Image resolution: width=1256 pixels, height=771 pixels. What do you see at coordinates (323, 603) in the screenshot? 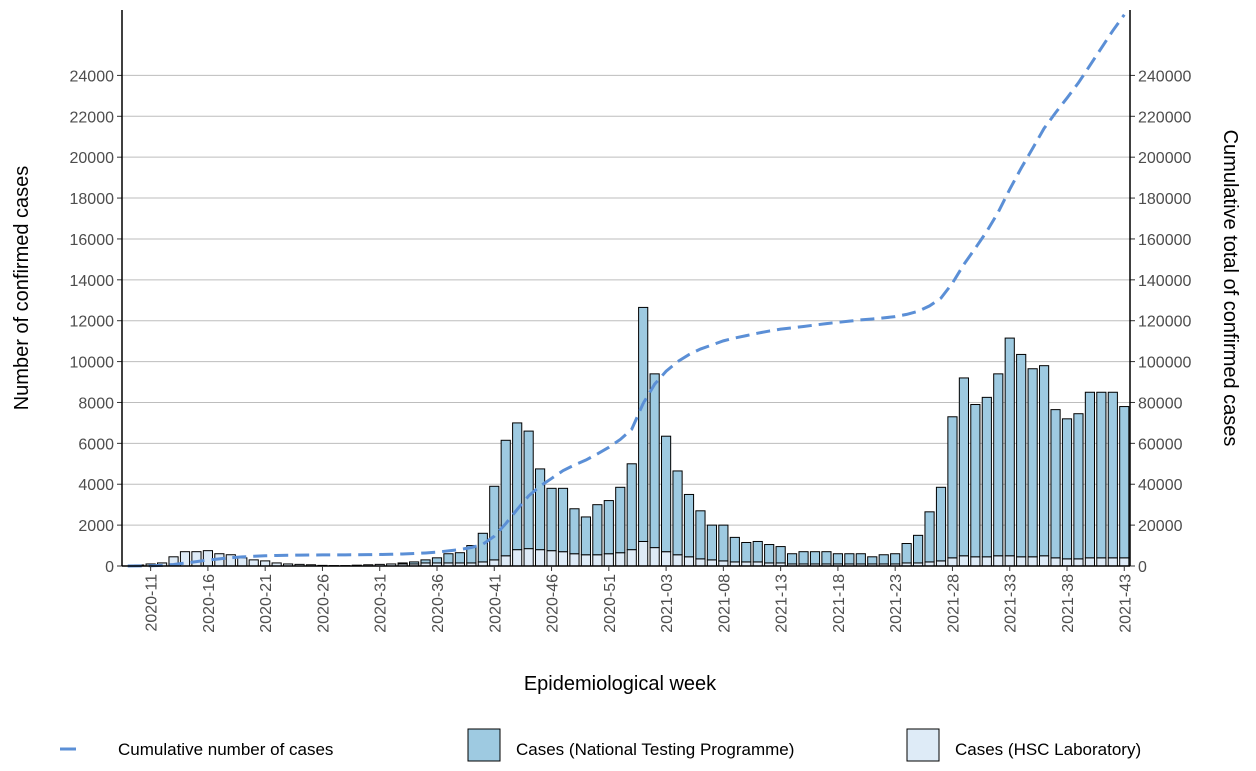
I see `x-tick-label: 2020-26` at bounding box center [323, 603].